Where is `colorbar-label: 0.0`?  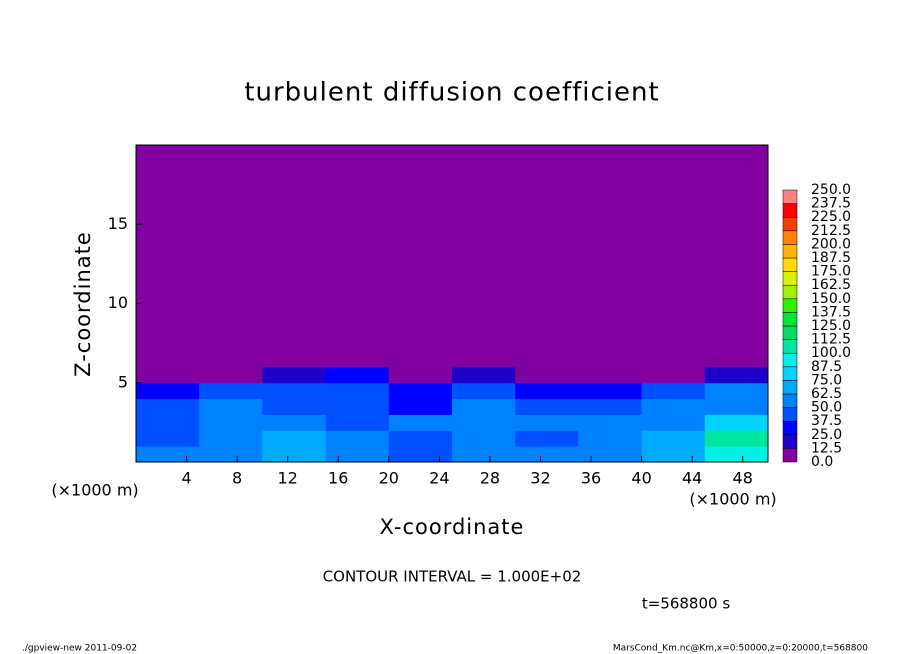 colorbar-label: 0.0 is located at coordinates (822, 462).